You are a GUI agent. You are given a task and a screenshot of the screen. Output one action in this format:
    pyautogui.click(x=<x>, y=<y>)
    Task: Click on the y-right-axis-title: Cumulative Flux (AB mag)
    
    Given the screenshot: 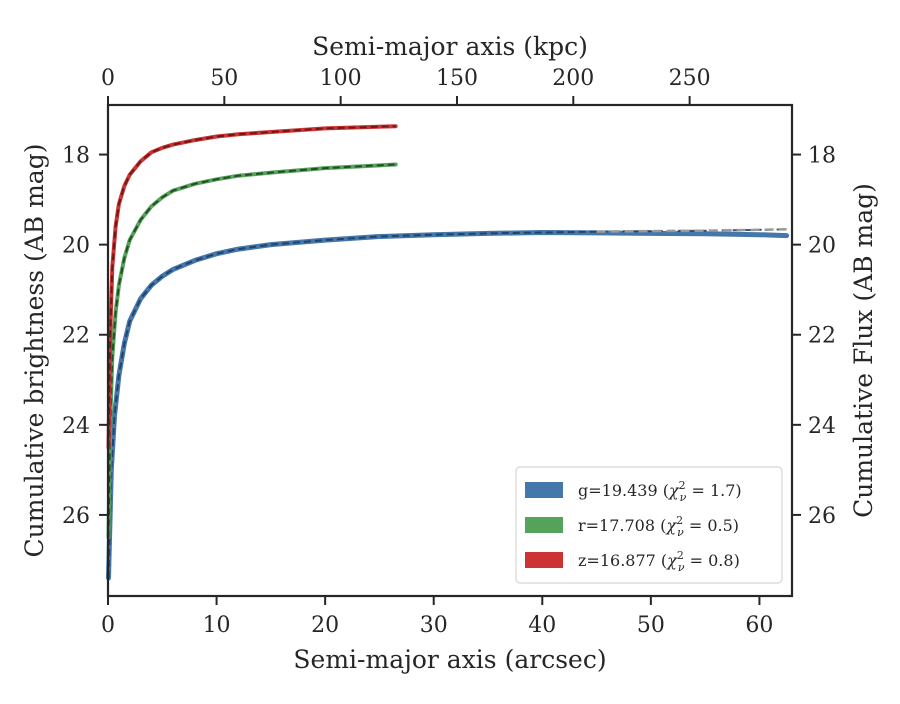 What is the action you would take?
    pyautogui.click(x=863, y=350)
    